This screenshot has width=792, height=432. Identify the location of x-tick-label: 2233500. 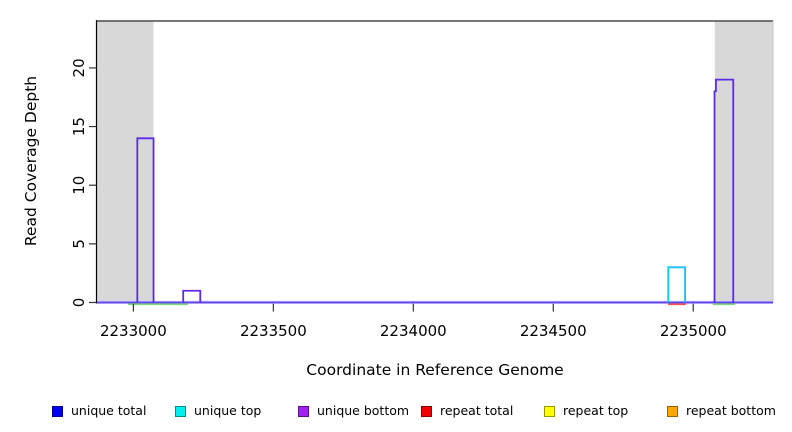
(273, 331).